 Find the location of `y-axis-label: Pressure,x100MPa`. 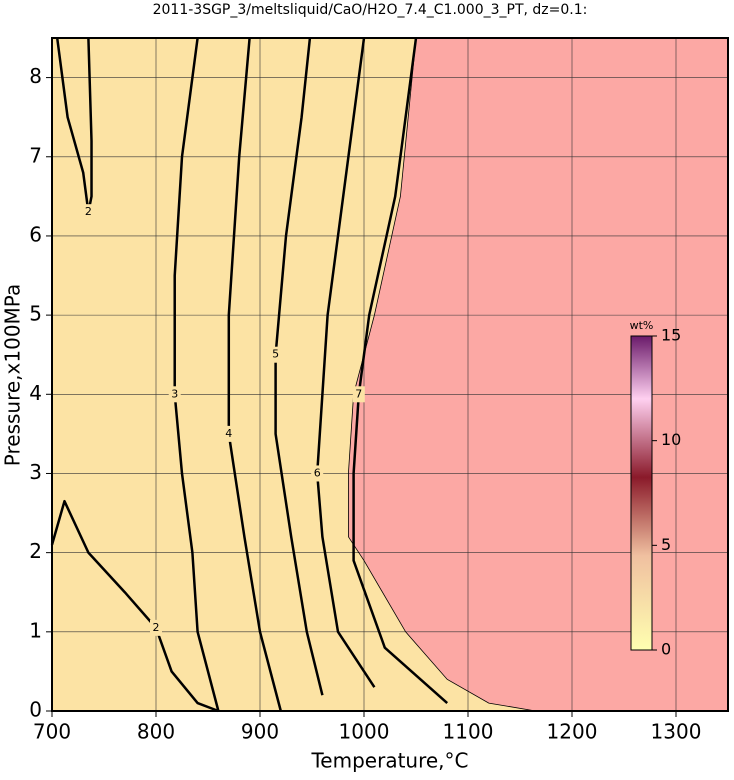

y-axis-label: Pressure,x100MPa is located at coordinates (13, 375).